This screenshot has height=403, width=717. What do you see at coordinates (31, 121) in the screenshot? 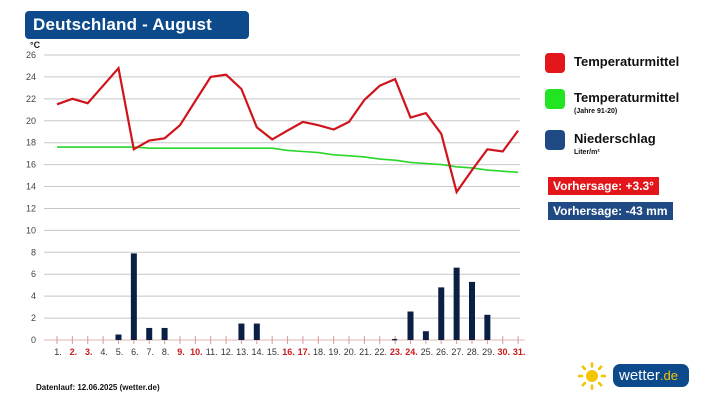
I see `y-tick-label: 20` at bounding box center [31, 121].